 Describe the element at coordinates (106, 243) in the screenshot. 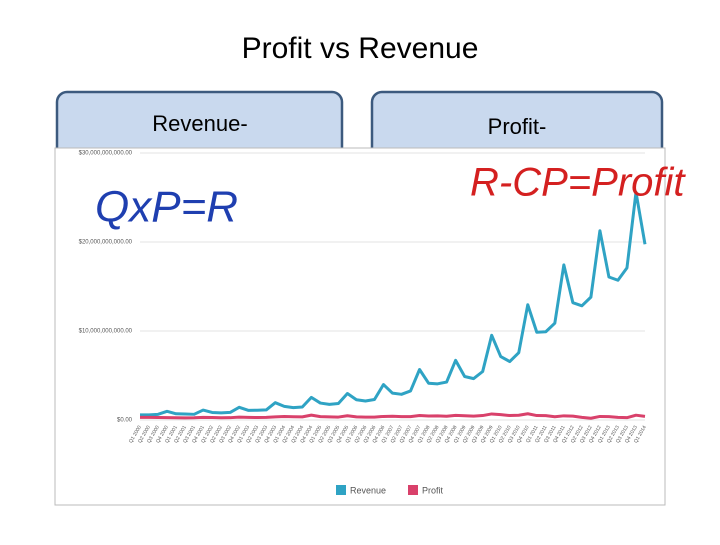

I see `y-tick-label: $20,000,000,000.00` at that location.